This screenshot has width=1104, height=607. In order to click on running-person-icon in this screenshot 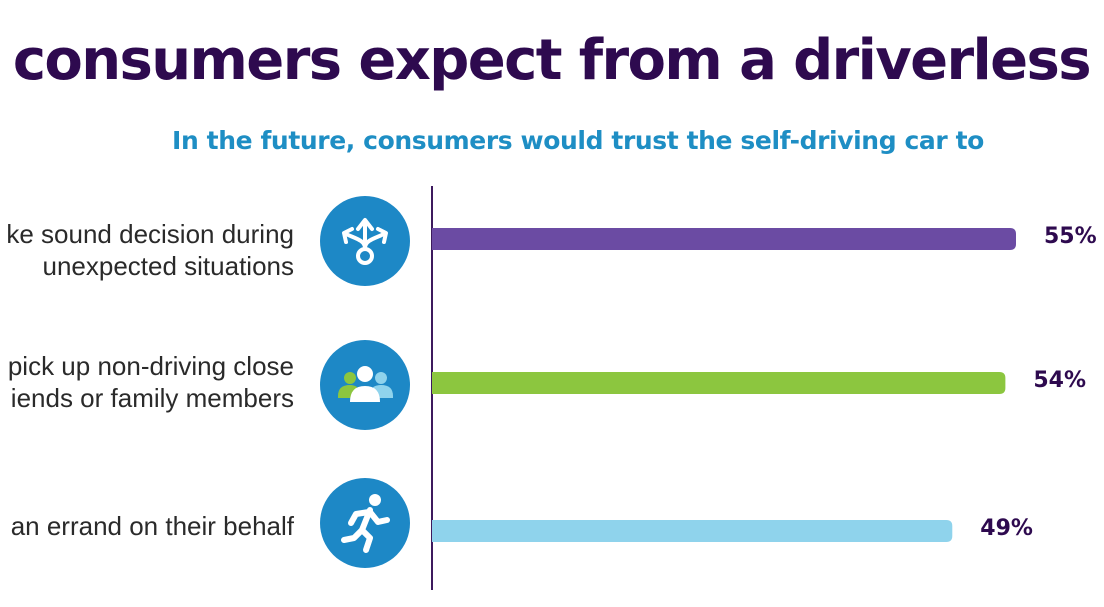, I will do `click(365, 523)`.